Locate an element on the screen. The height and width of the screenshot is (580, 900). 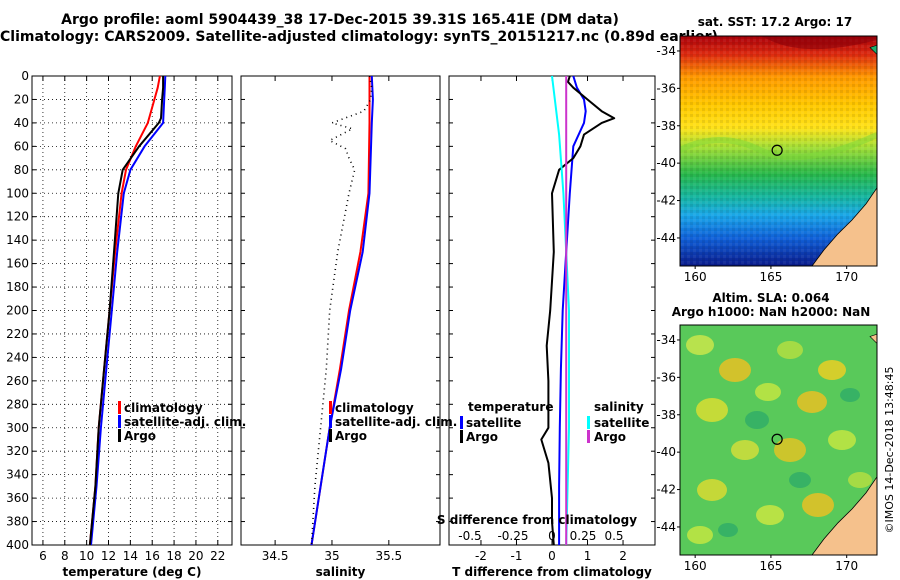
salinity-tick-label: -0.5 is located at coordinates (469, 536).